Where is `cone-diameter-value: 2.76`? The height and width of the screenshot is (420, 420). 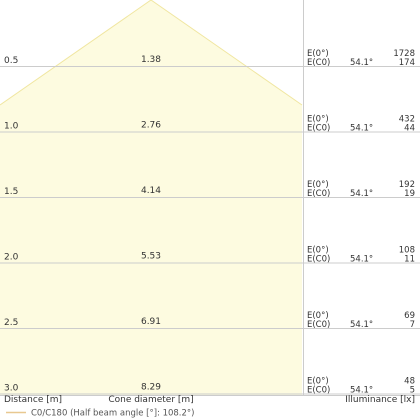 cone-diameter-value: 2.76 is located at coordinates (151, 126).